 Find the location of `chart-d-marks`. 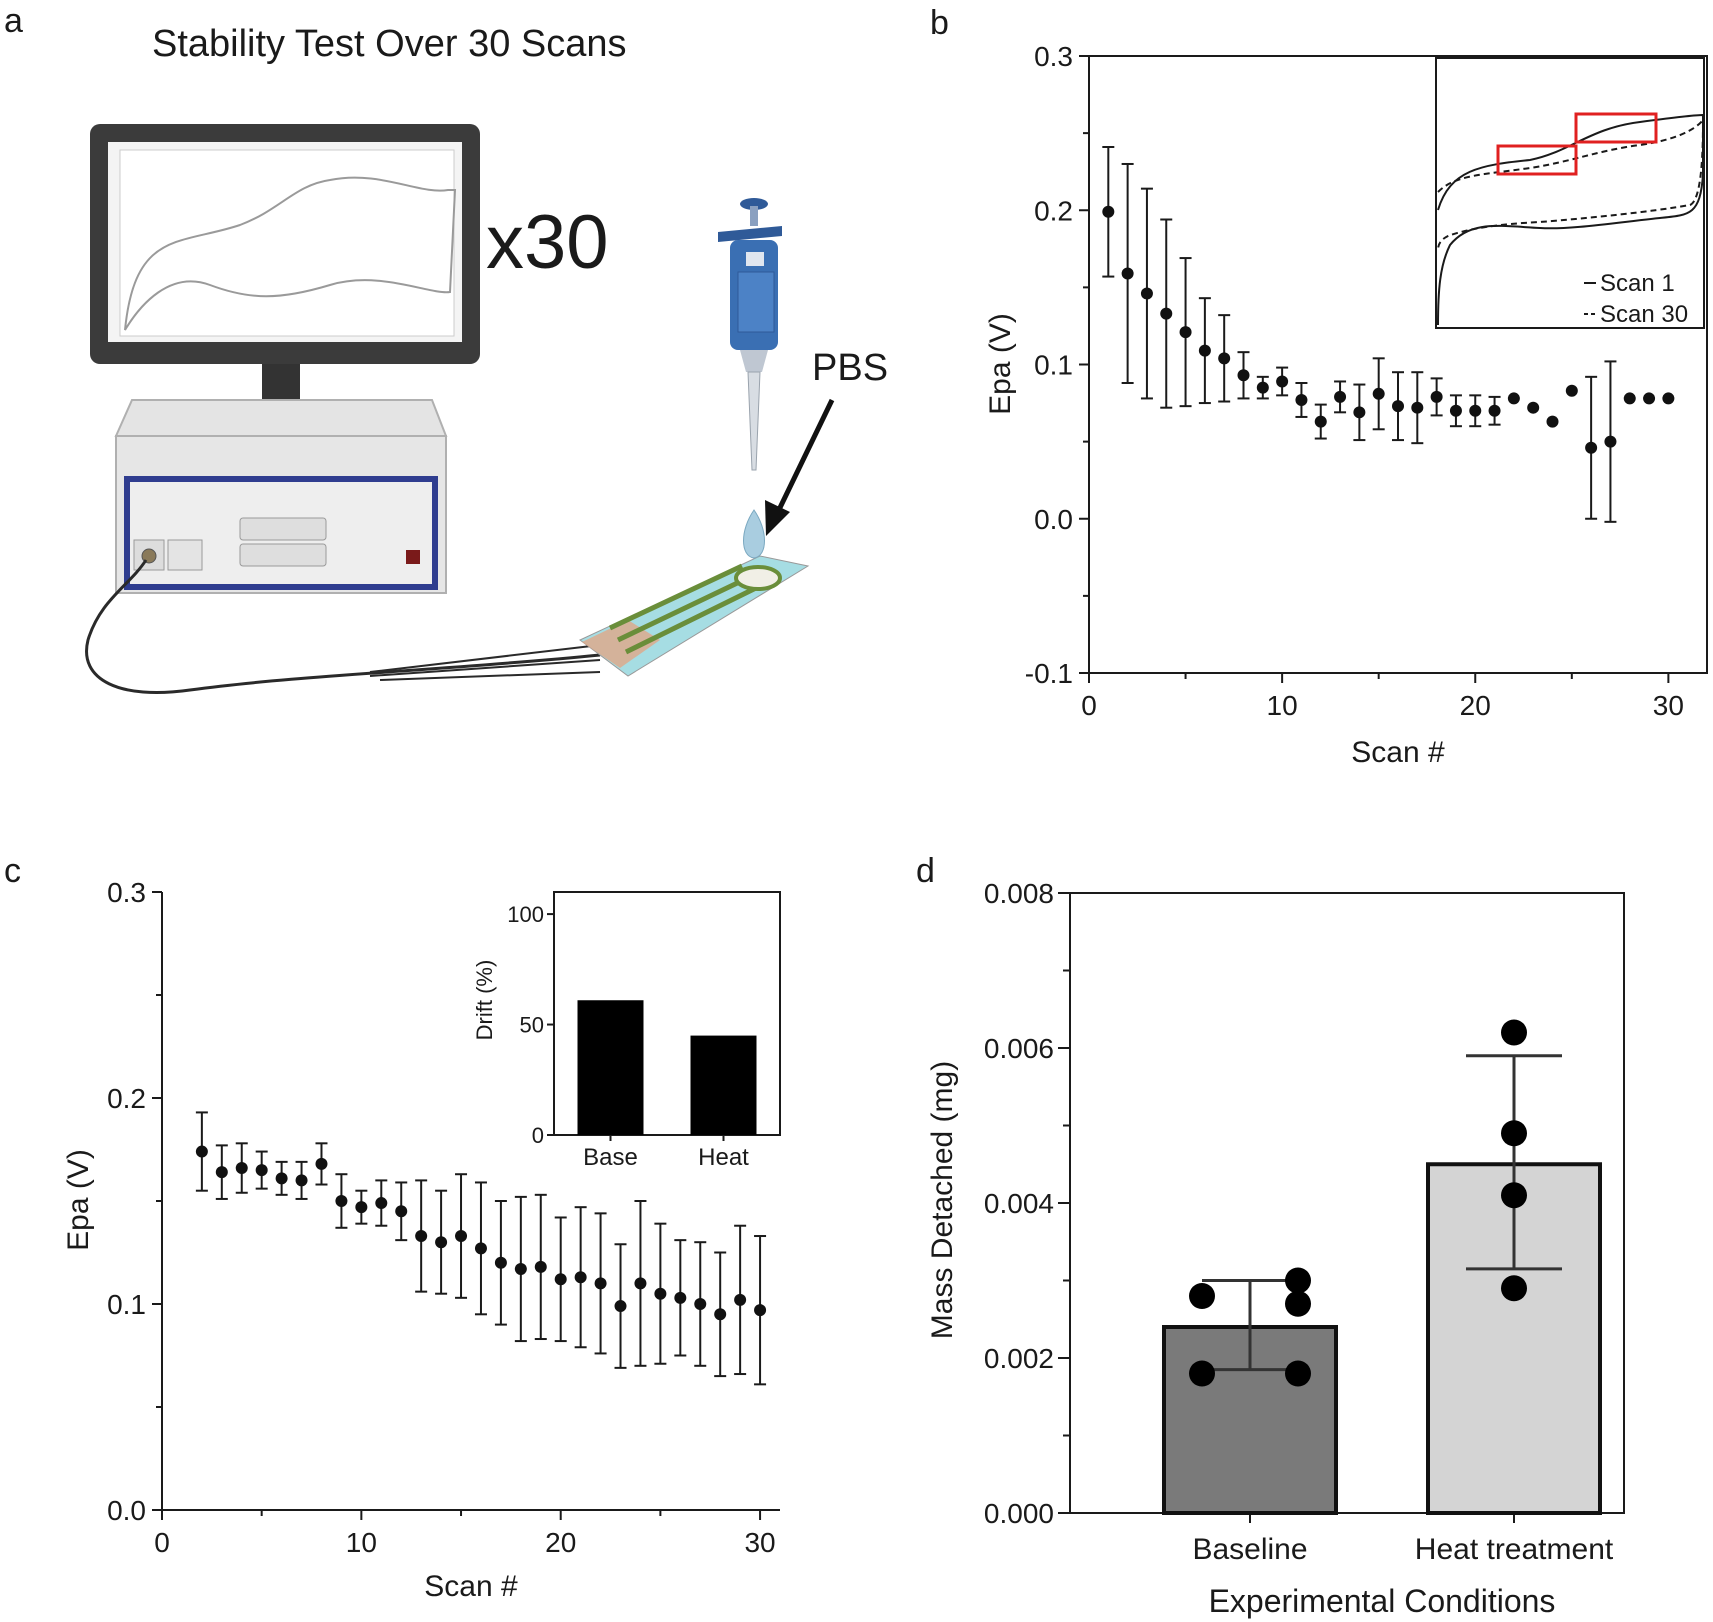

chart-d-marks is located at coordinates (1382, 1267).